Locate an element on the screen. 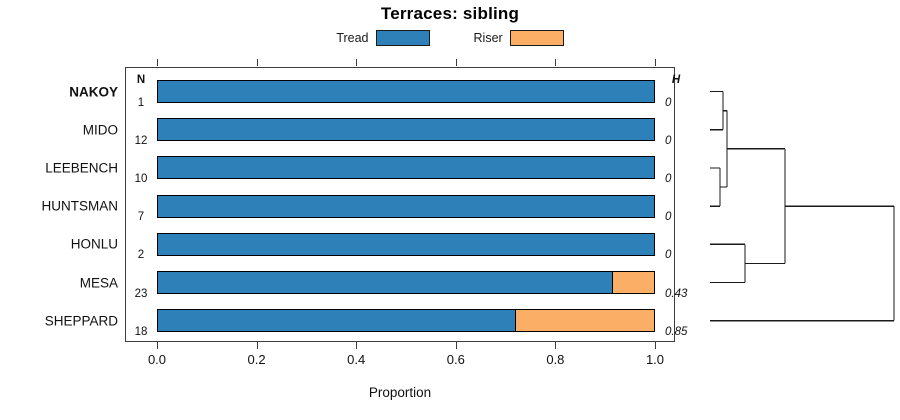  x-tick-label: 1.0 is located at coordinates (655, 359).